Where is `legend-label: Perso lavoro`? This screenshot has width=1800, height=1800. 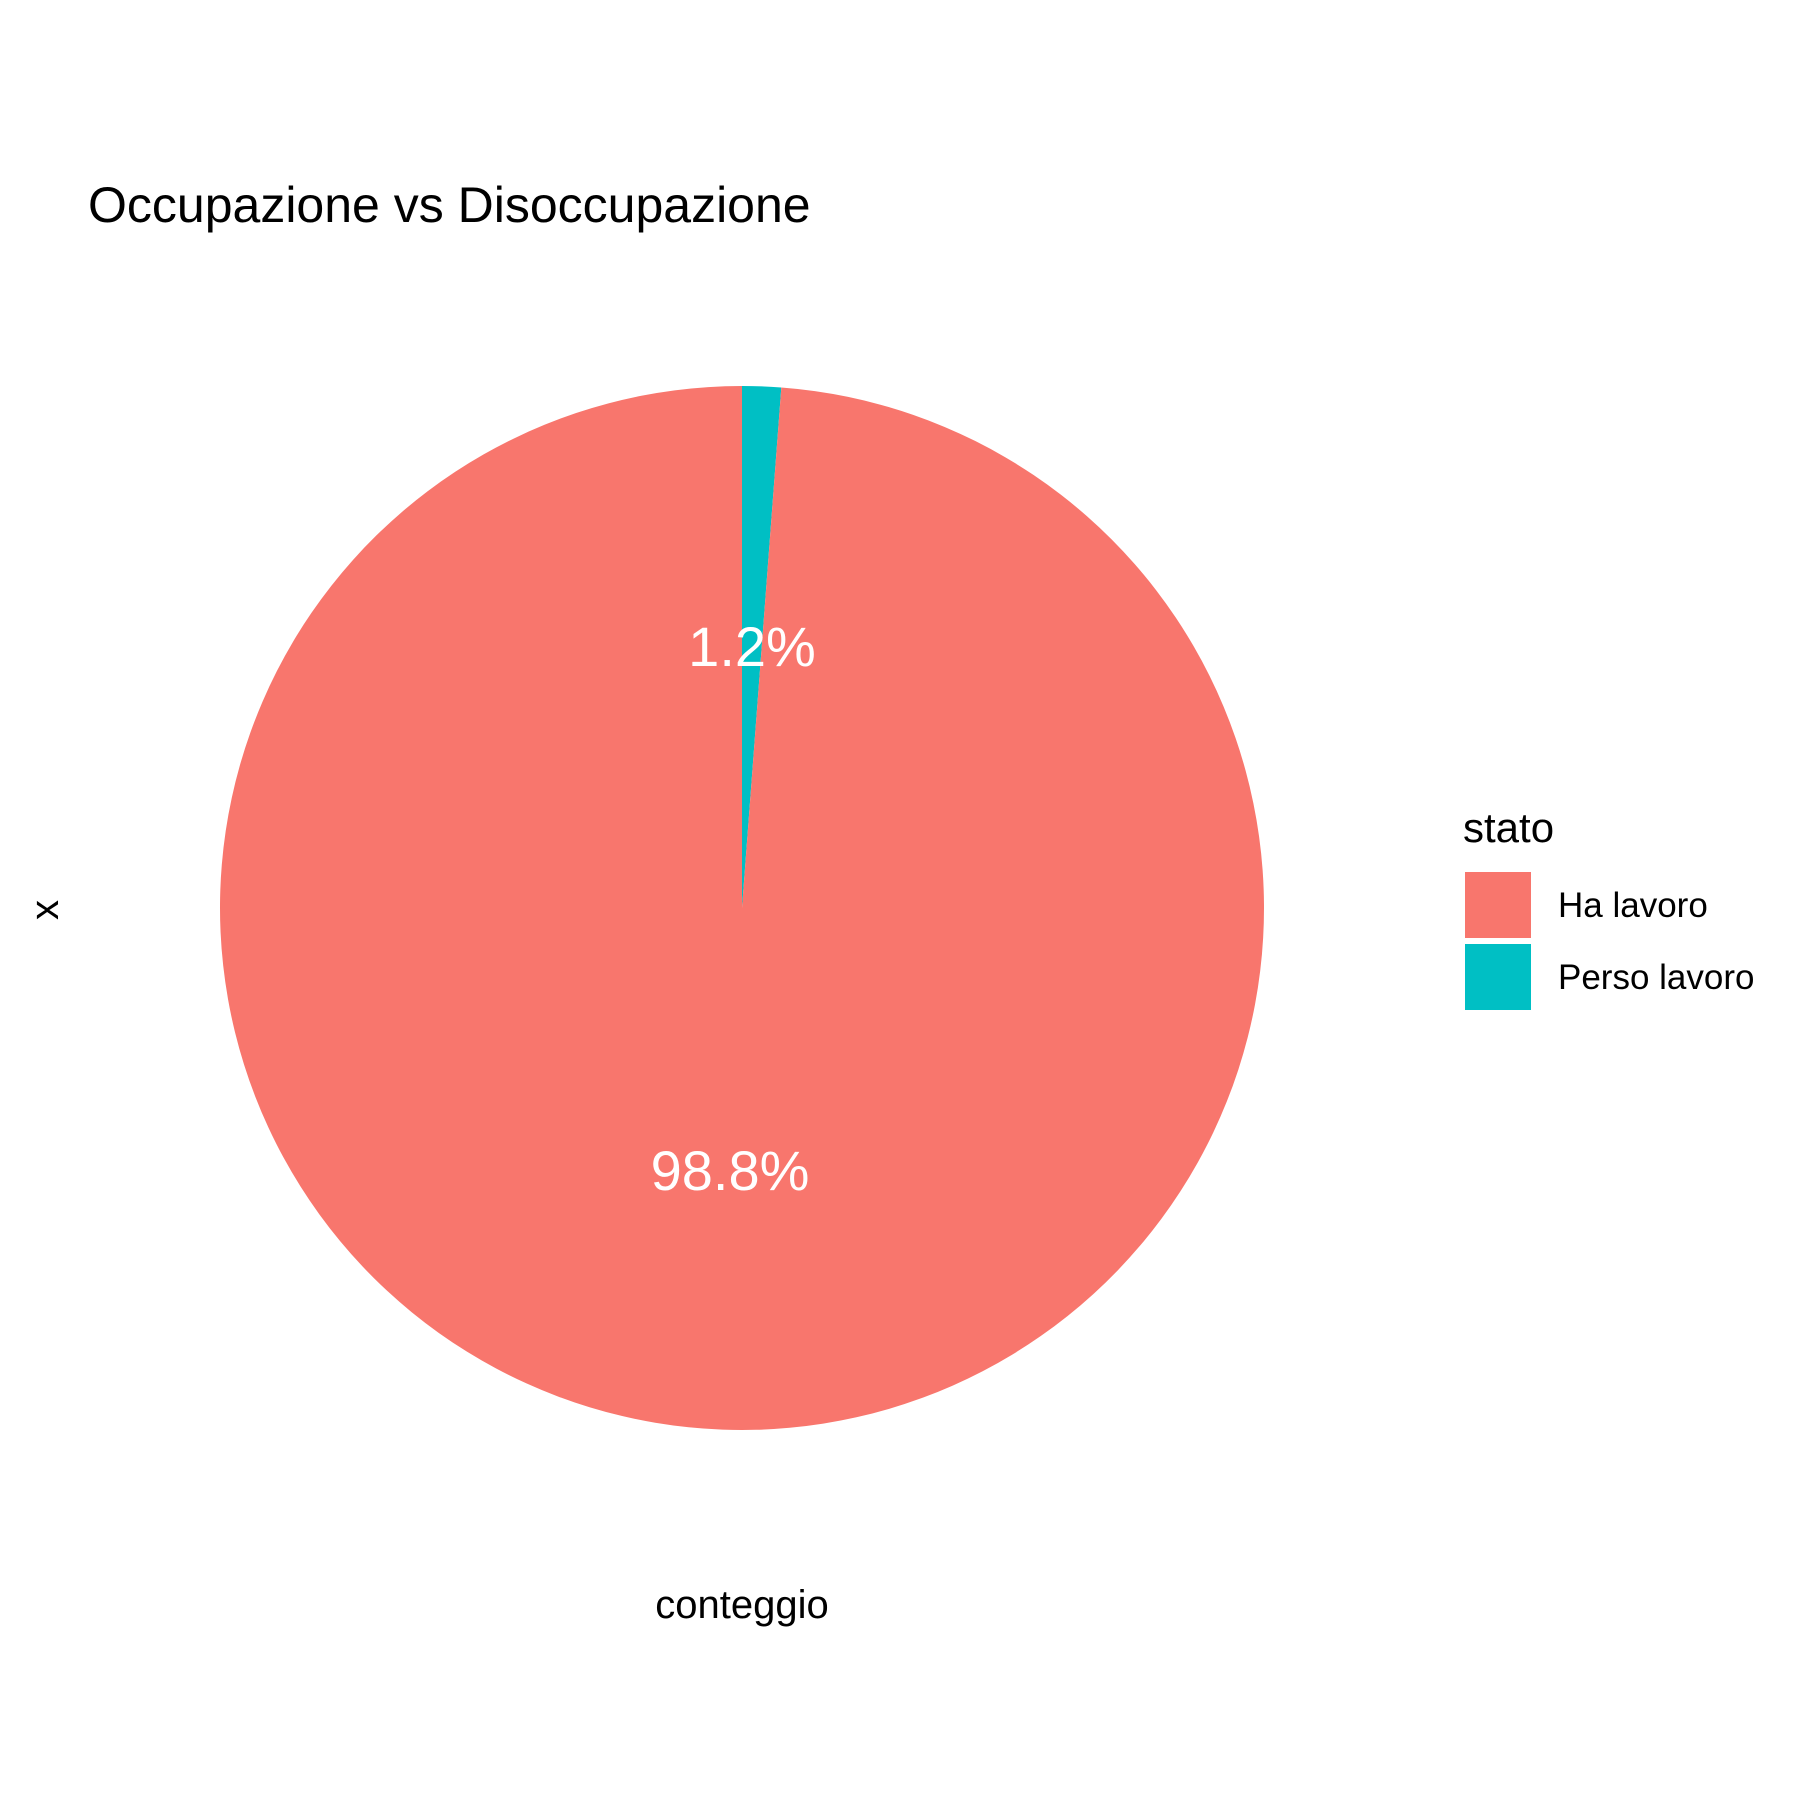 legend-label: Perso lavoro is located at coordinates (1656, 977).